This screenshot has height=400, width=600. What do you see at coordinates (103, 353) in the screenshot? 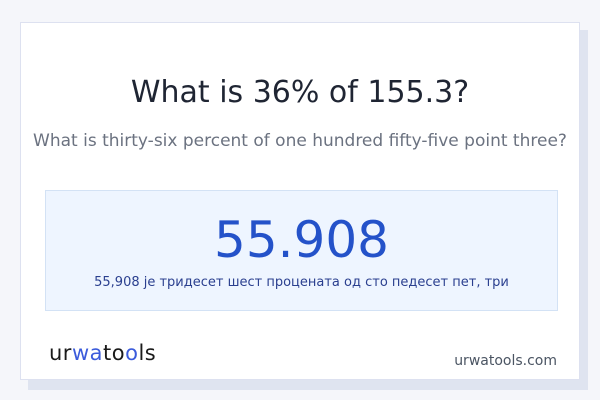
I see `urwatools-logo: urwatools` at bounding box center [103, 353].